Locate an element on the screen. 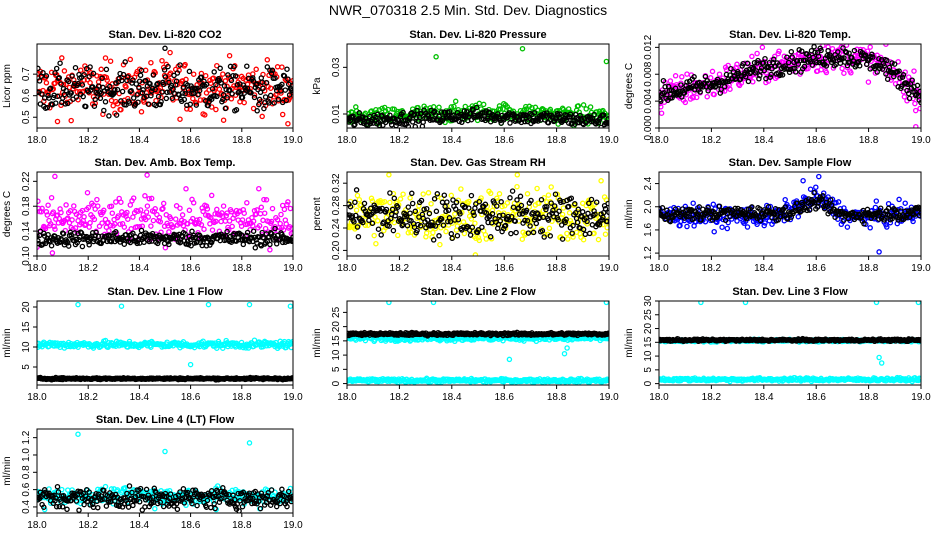  data-points is located at coordinates (478, 86).